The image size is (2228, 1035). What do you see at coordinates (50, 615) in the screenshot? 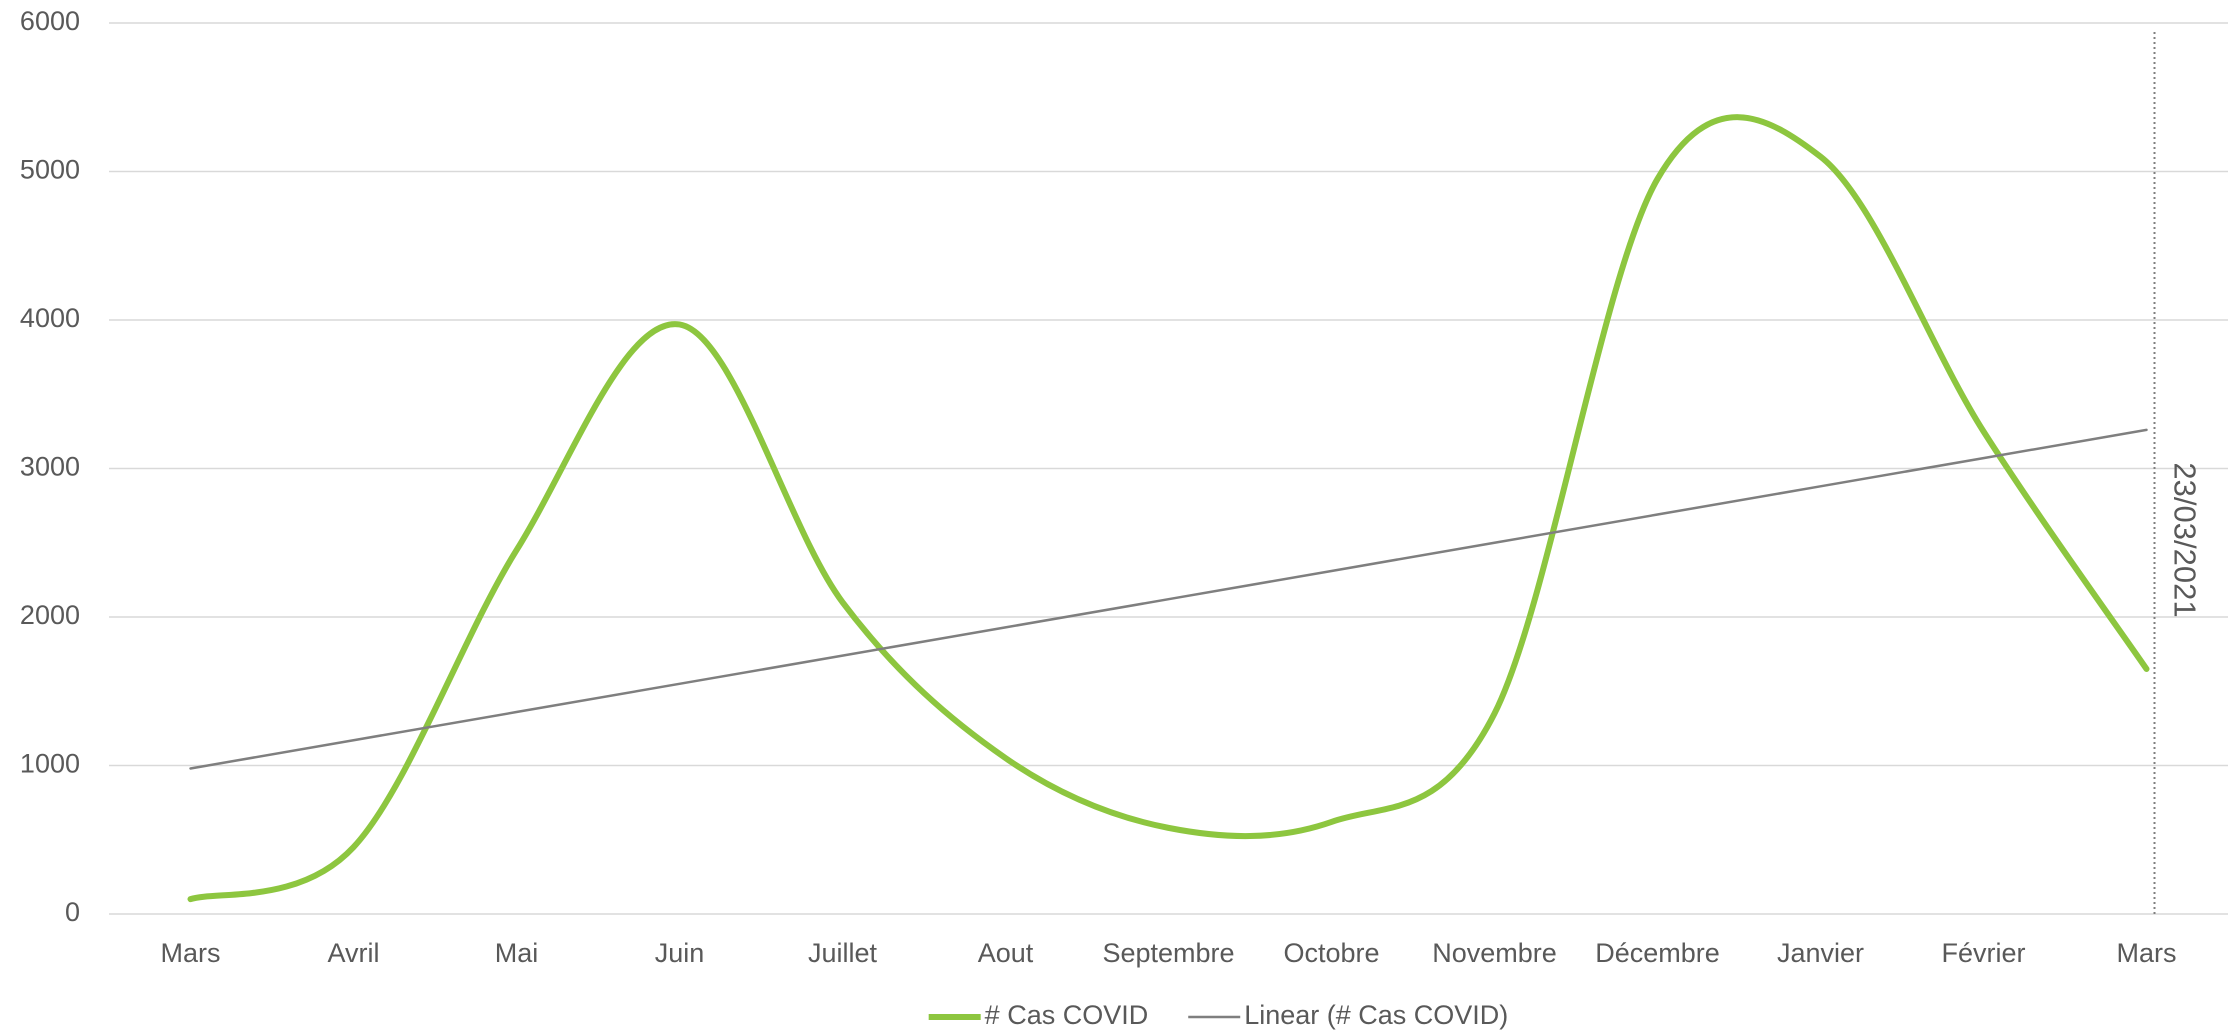
I see `y-tick-label: 2000` at bounding box center [50, 615].